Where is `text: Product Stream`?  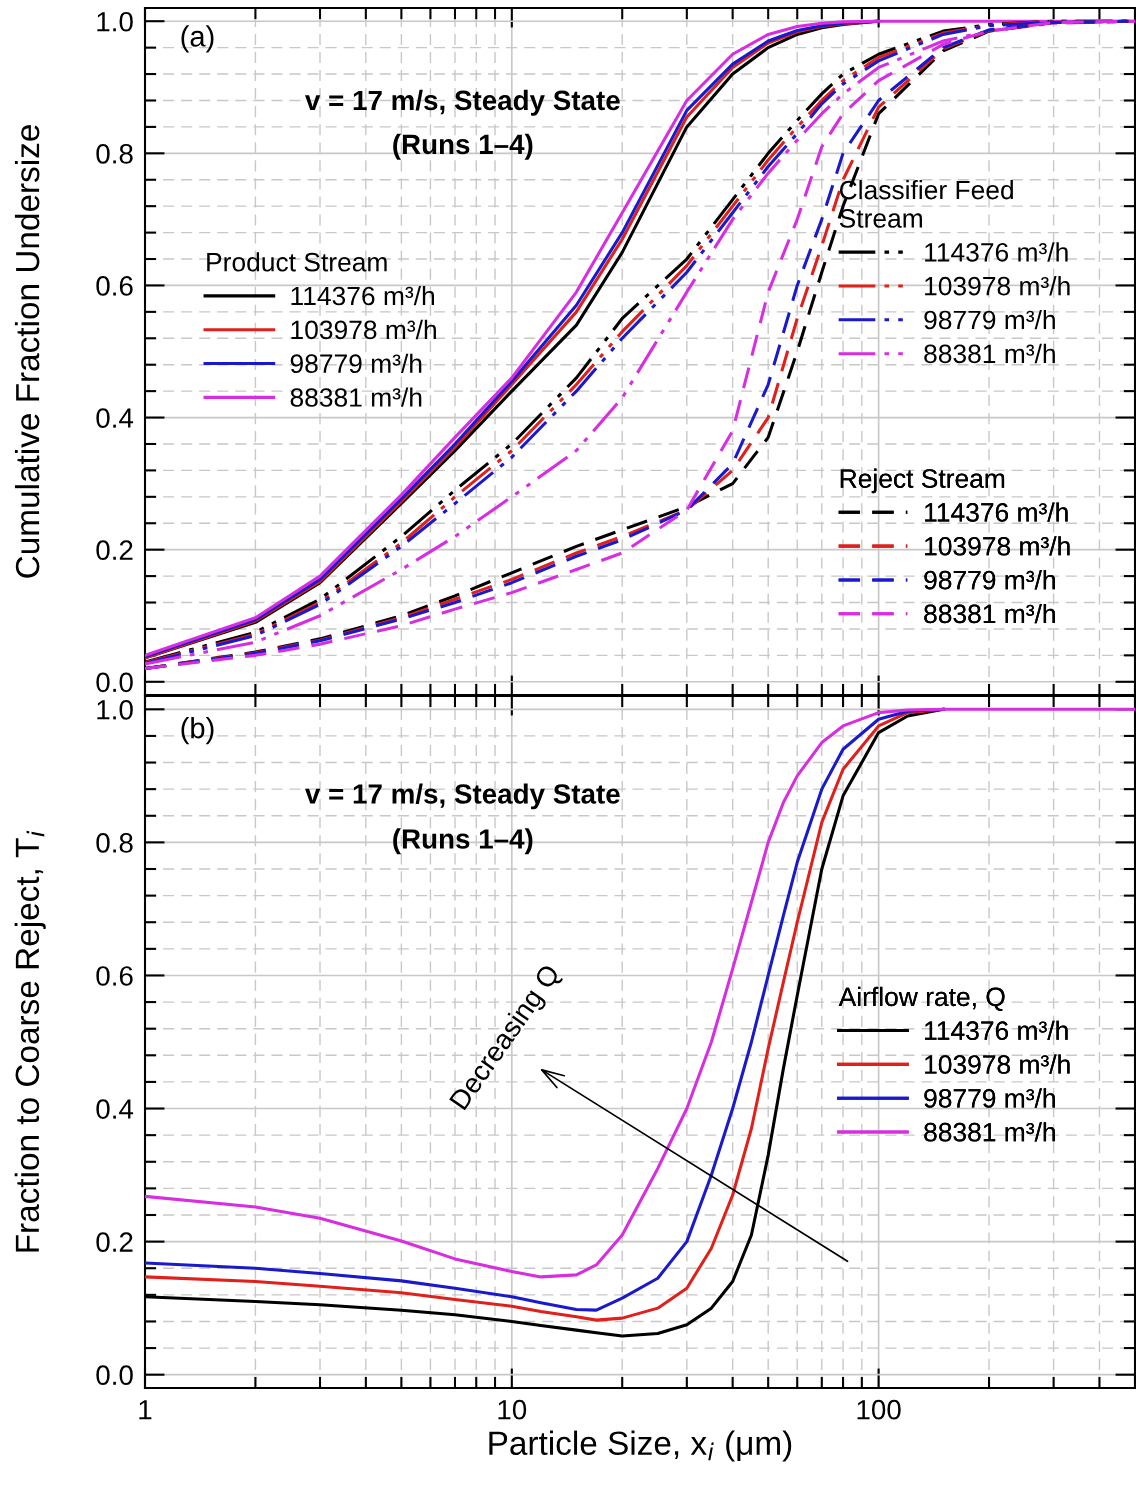 text: Product Stream is located at coordinates (297, 262).